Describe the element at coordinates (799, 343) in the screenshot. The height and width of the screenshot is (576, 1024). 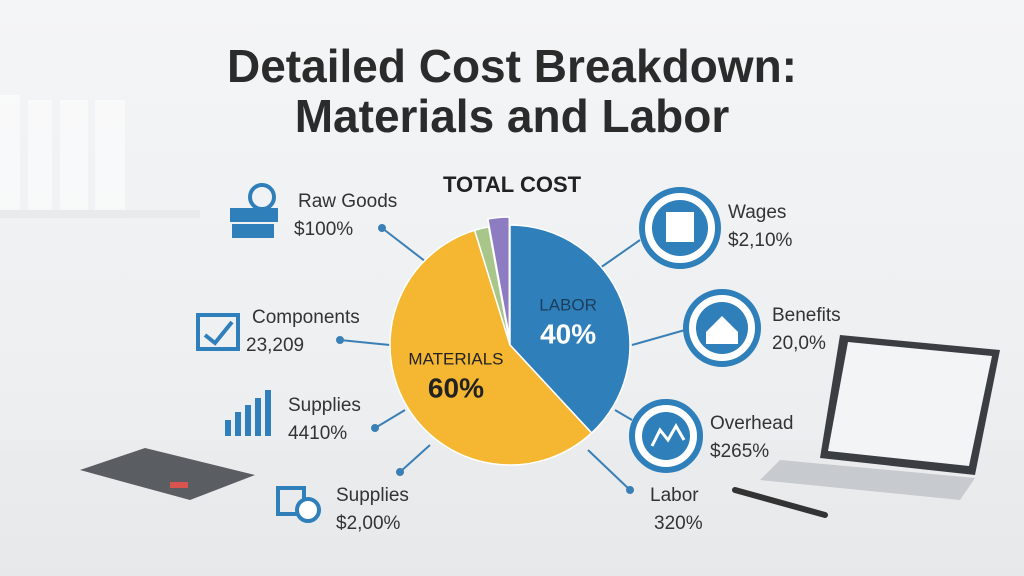
I see `callout-value: 20,0%` at that location.